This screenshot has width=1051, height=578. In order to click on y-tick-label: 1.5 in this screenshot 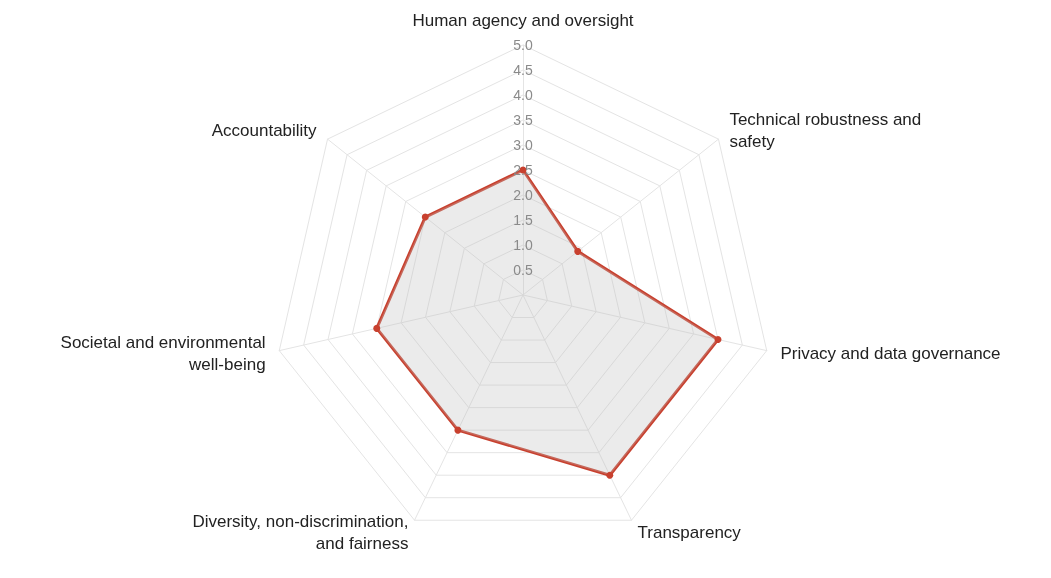, I will do `click(523, 220)`.